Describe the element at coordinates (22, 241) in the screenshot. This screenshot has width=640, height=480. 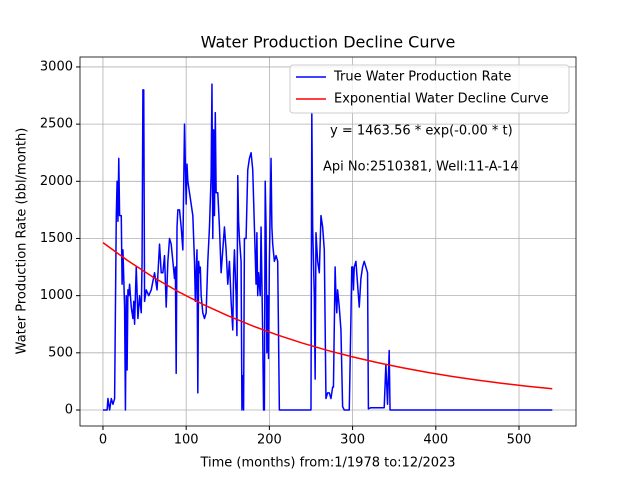
I see `y-axis-label: Water Production Rate (bbl/month)` at that location.